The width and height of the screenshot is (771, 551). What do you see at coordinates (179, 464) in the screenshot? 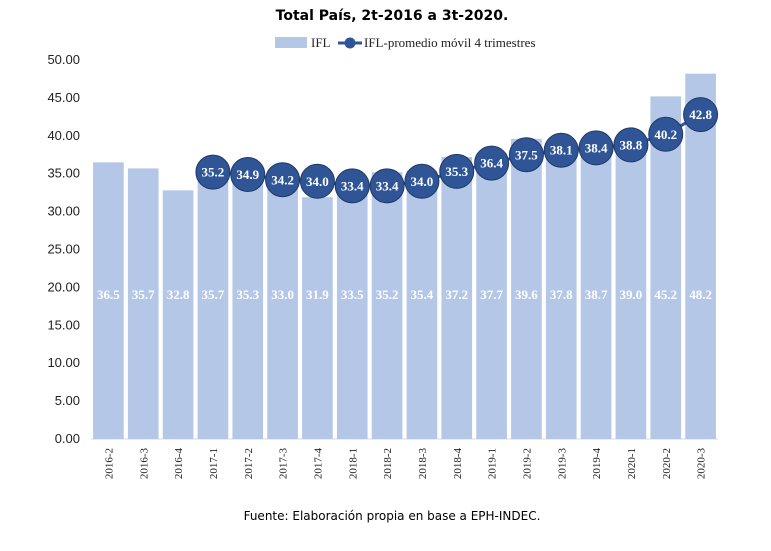
I see `x-tick-label: 2016-4` at bounding box center [179, 464].